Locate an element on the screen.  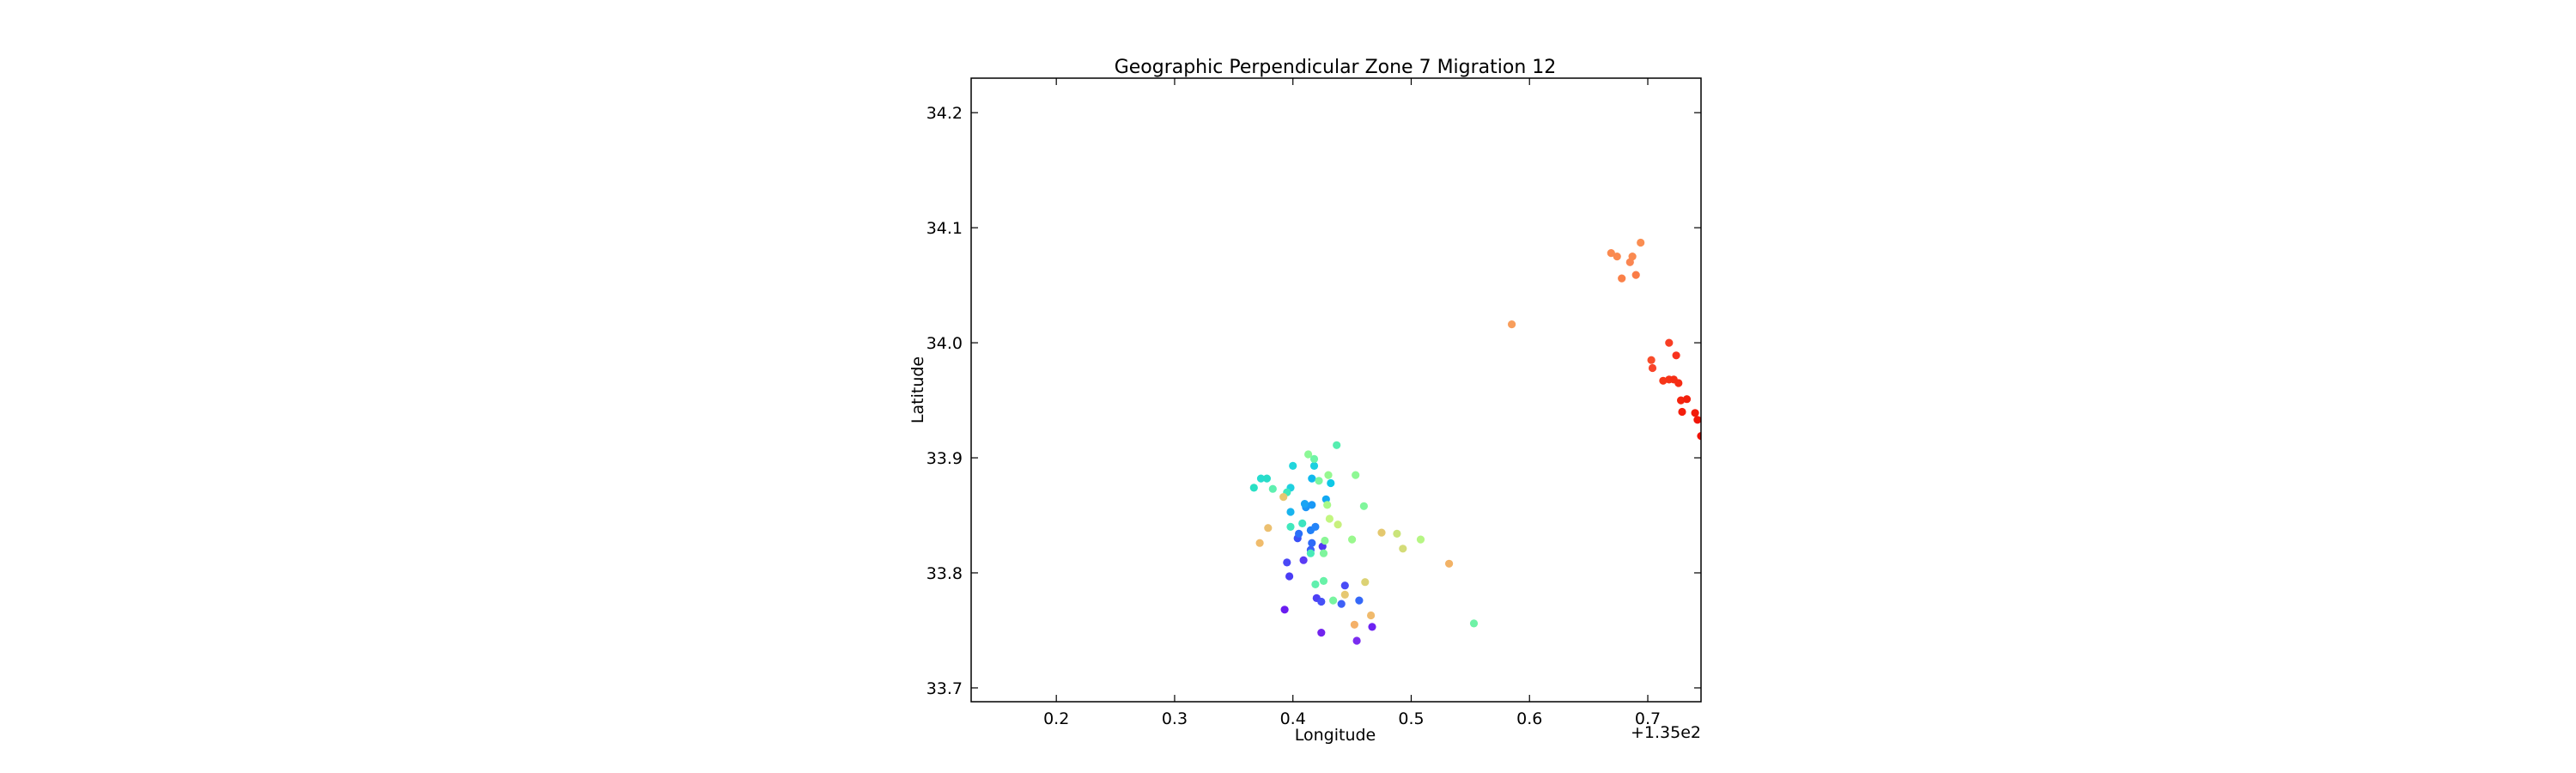
x-tick-label: 0.2 is located at coordinates (1056, 718).